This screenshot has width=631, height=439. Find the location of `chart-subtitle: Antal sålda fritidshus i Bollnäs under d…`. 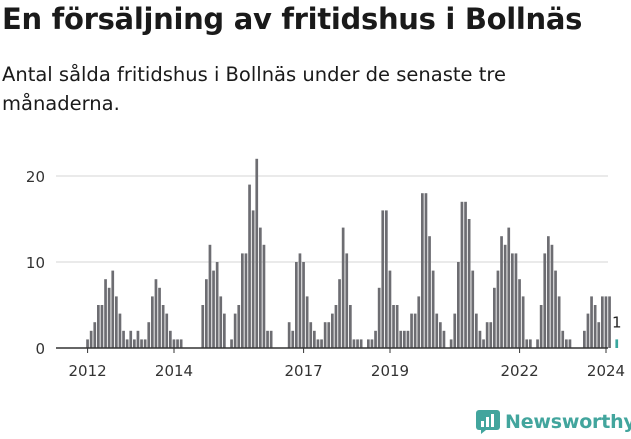

chart-subtitle: Antal sålda fritidshus i Bollnäs under d… is located at coordinates (254, 89).